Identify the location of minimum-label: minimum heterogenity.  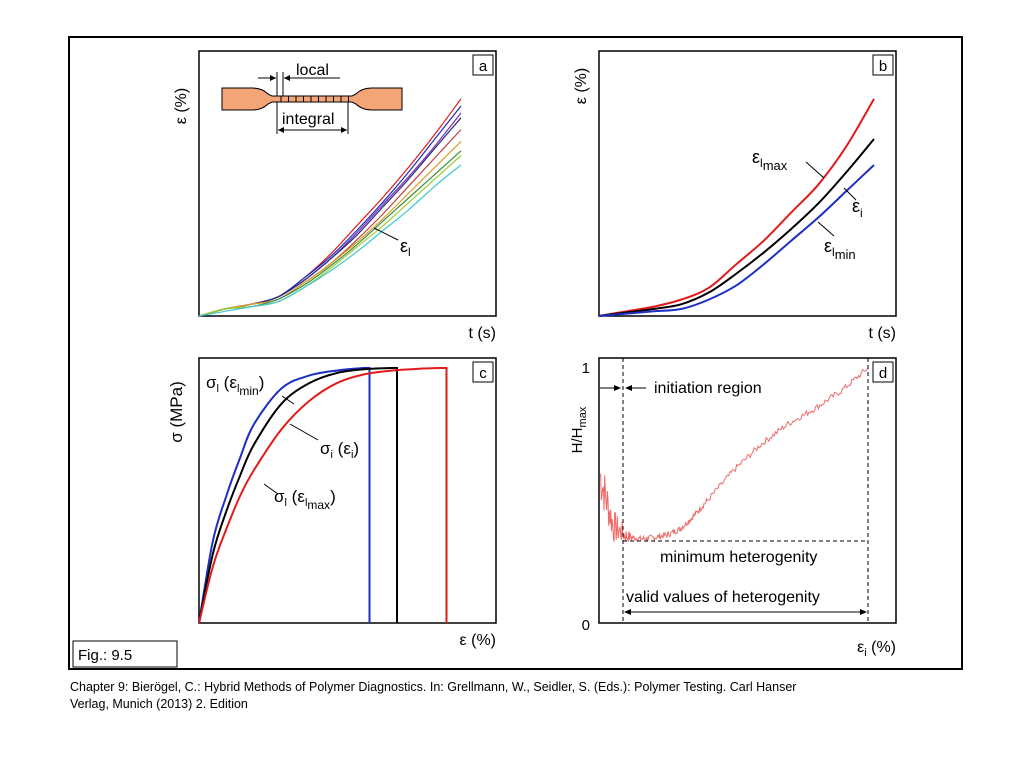
(738, 557).